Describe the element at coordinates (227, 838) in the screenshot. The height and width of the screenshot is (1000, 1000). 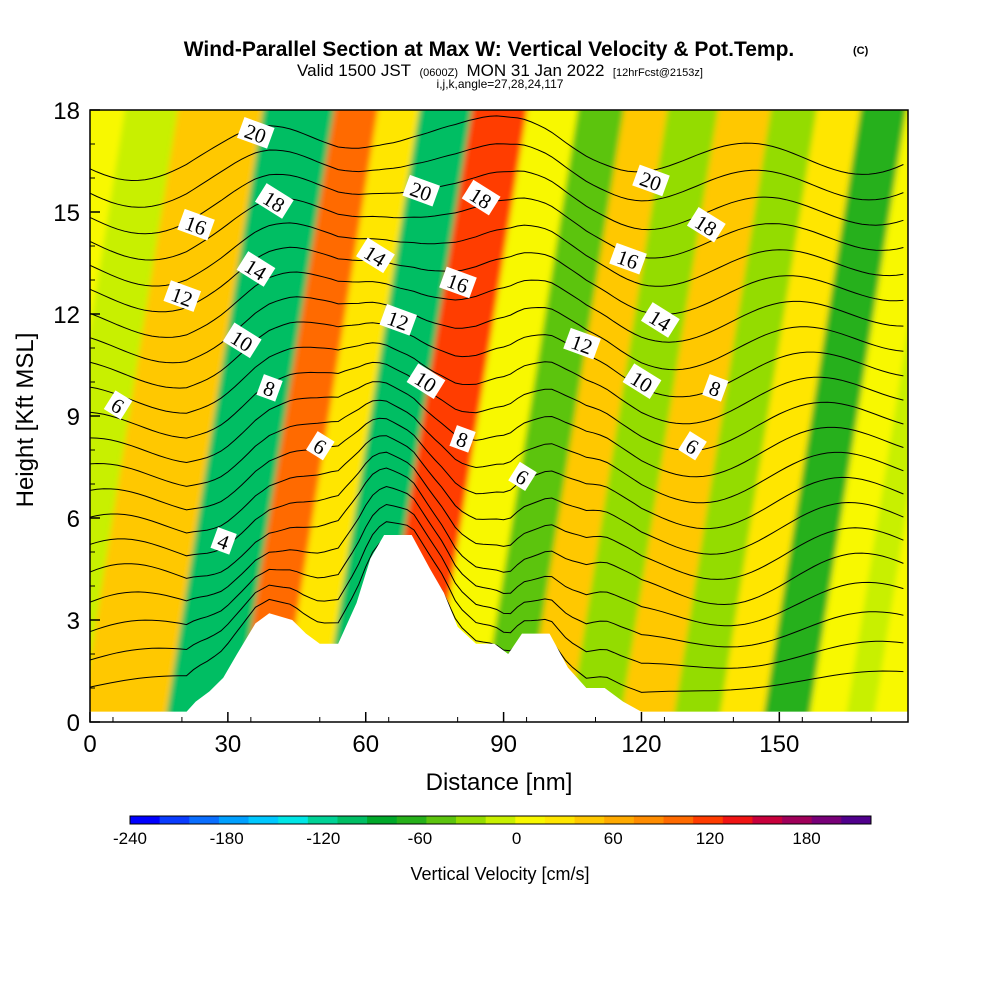
I see `colorbar-tick-label: -180` at that location.